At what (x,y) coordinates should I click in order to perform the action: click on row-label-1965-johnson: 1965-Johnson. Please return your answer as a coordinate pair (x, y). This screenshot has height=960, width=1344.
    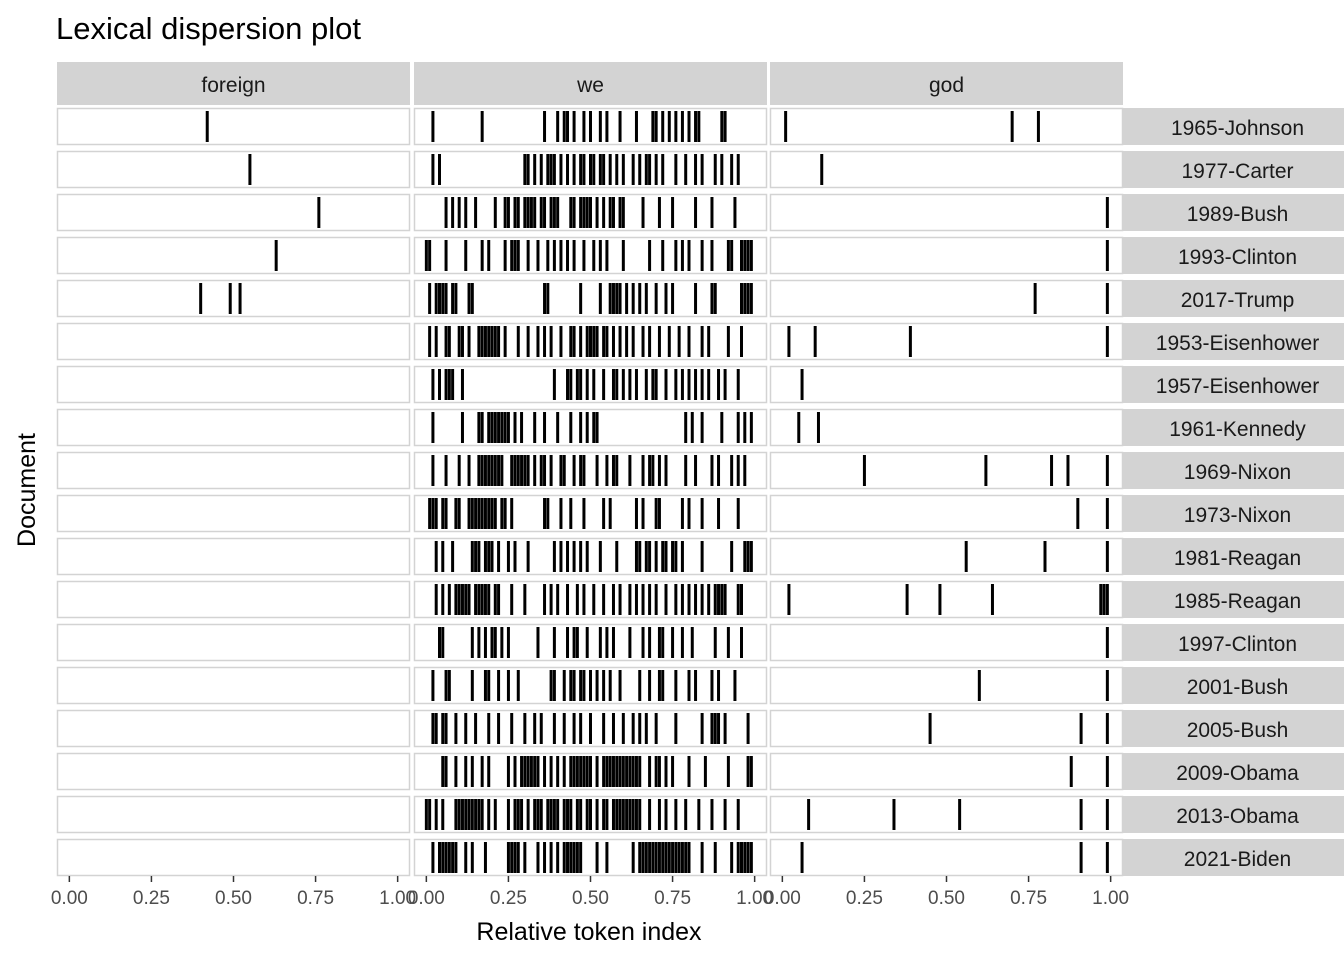
    Looking at the image, I should click on (1237, 128).